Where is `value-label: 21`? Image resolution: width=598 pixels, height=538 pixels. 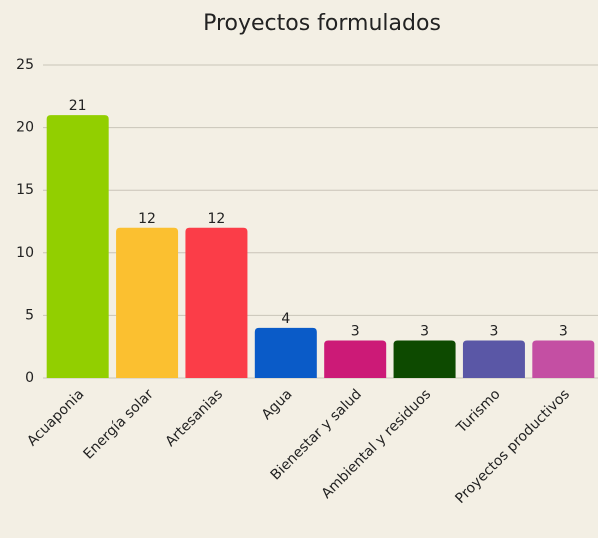 value-label: 21 is located at coordinates (78, 106).